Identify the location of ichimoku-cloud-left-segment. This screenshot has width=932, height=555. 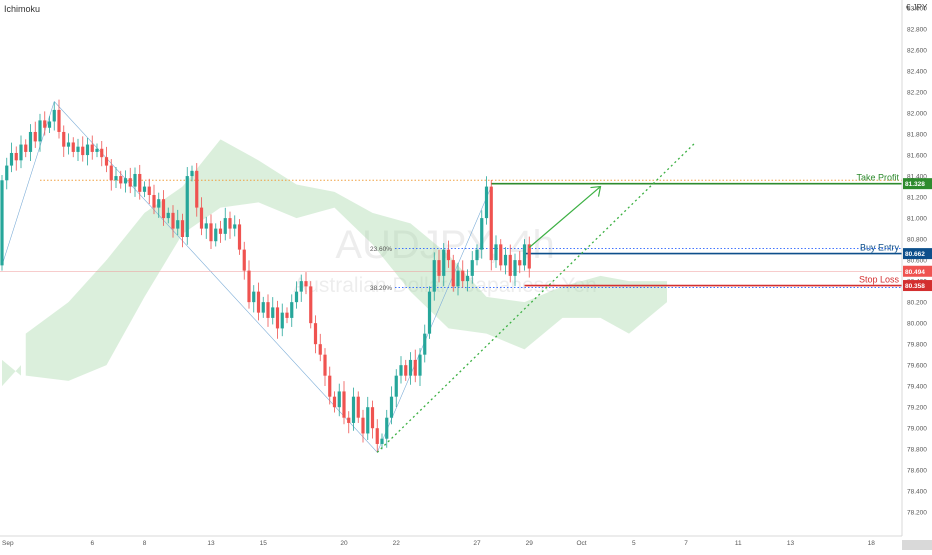
(11, 373).